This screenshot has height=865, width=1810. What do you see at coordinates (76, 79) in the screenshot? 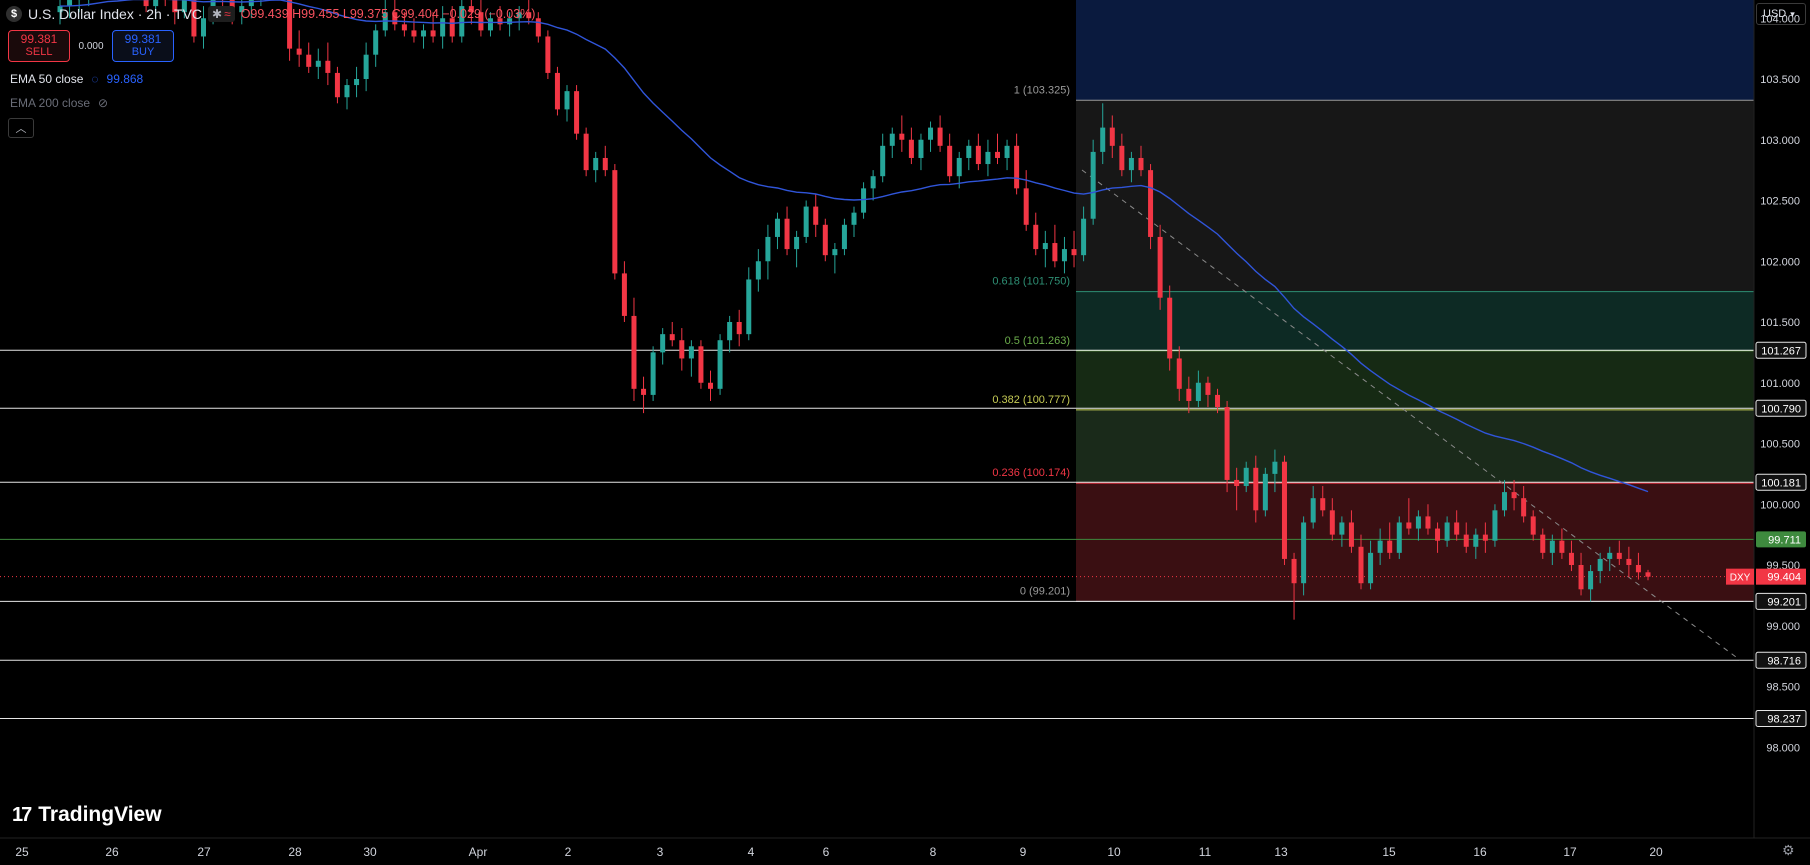
I see `ema50-legend: EMA 50 close ◌ 99.868` at bounding box center [76, 79].